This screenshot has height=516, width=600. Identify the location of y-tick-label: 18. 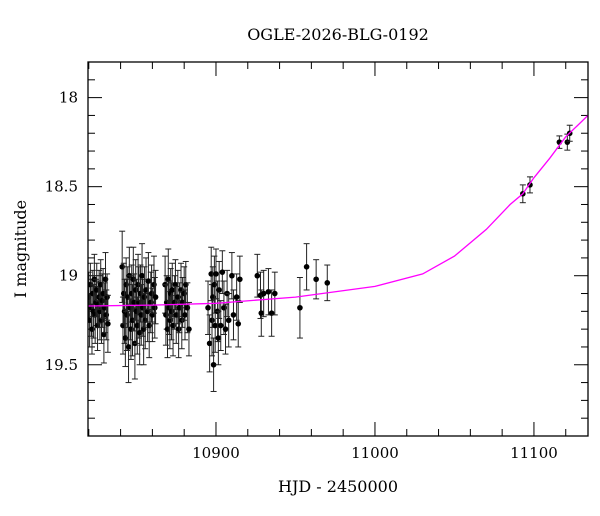
(68, 98).